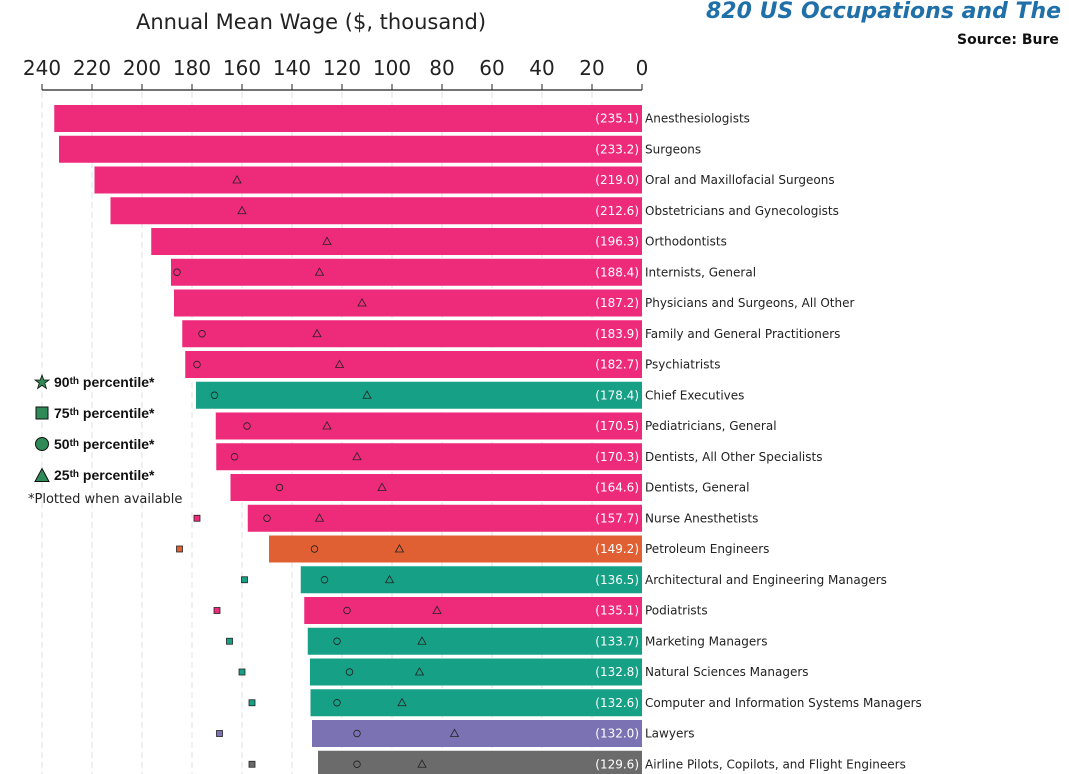 This screenshot has height=774, width=1069. What do you see at coordinates (617, 242) in the screenshot?
I see `bar-value-label: (196.3)` at bounding box center [617, 242].